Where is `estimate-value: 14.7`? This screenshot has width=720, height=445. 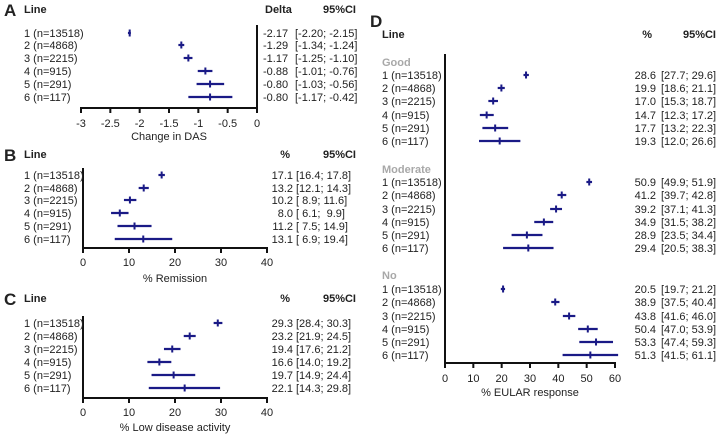
estimate-value: 14.7 is located at coordinates (645, 116).